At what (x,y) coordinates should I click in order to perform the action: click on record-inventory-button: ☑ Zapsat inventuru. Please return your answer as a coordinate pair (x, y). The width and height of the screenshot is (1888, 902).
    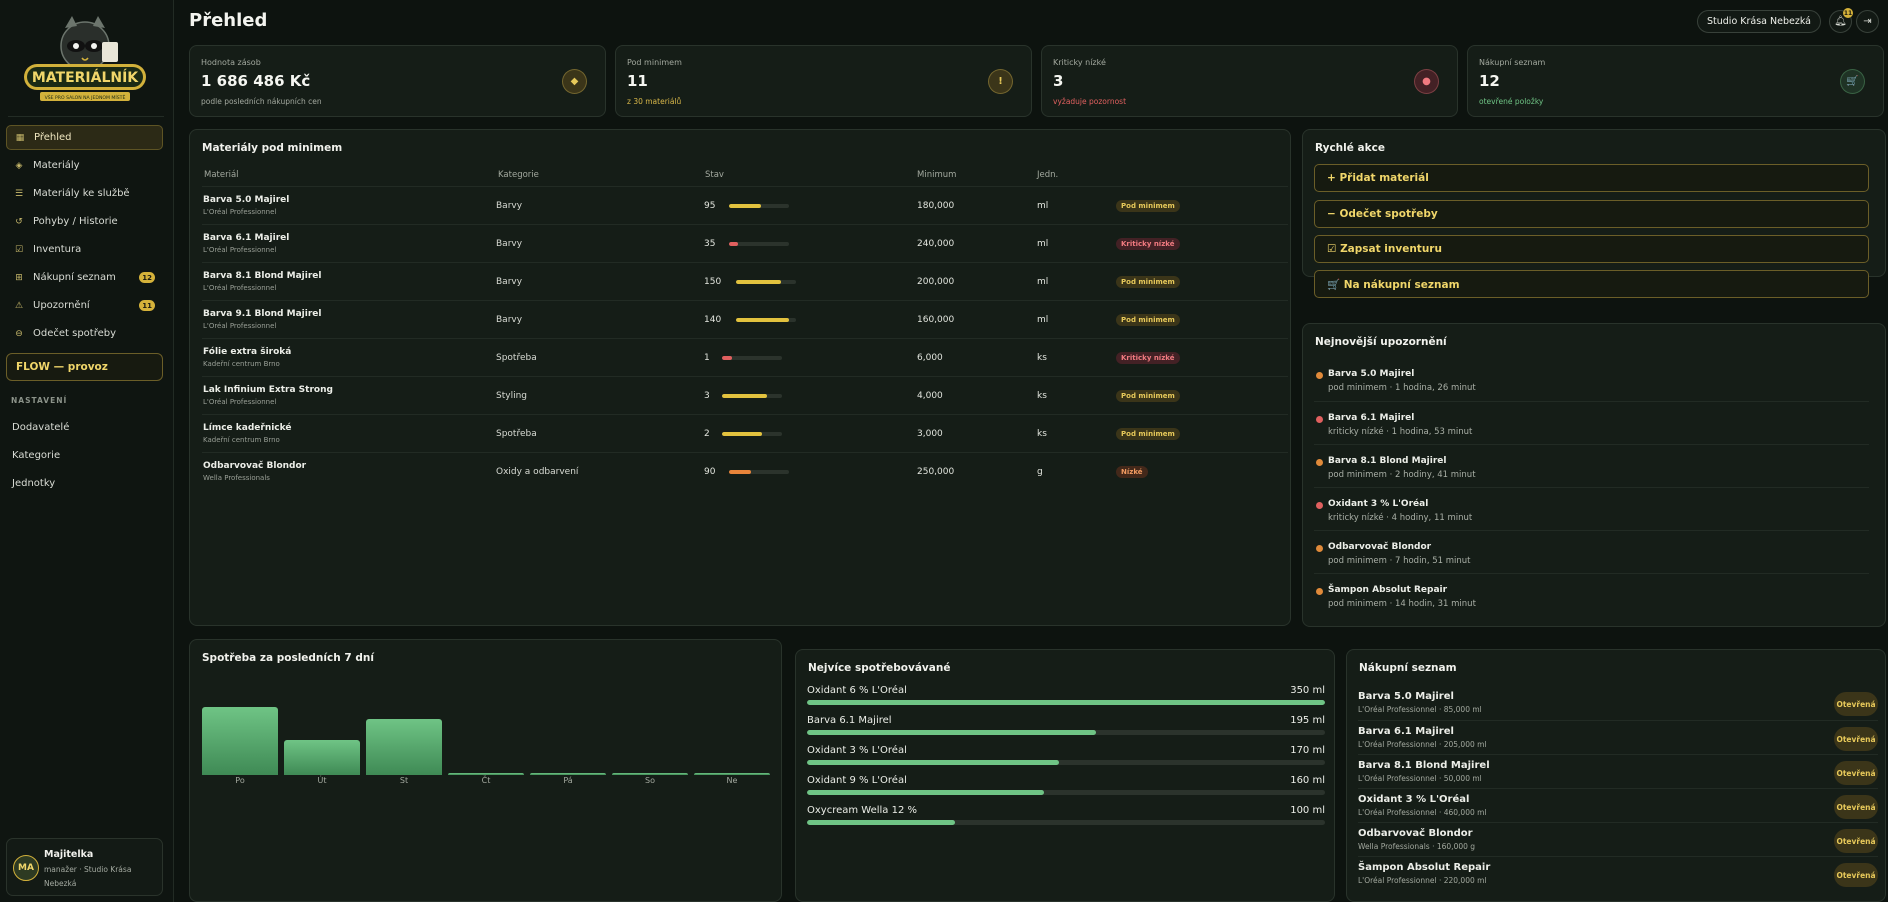
    Looking at the image, I should click on (1591, 249).